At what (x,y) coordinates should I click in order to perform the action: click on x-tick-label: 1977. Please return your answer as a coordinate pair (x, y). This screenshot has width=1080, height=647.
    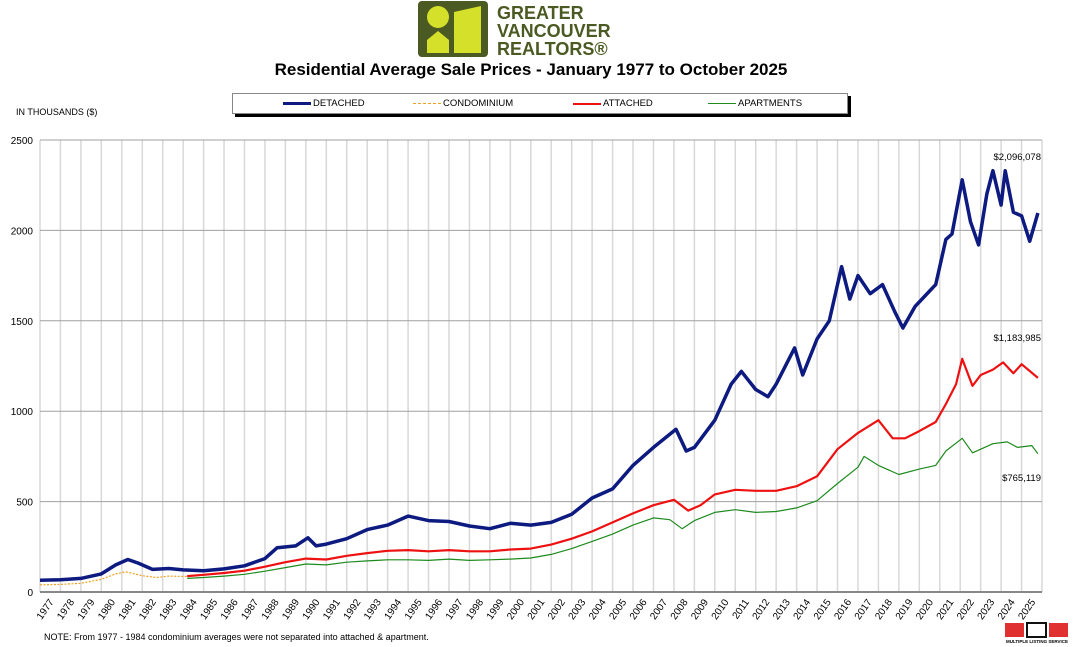
    Looking at the image, I should click on (46, 609).